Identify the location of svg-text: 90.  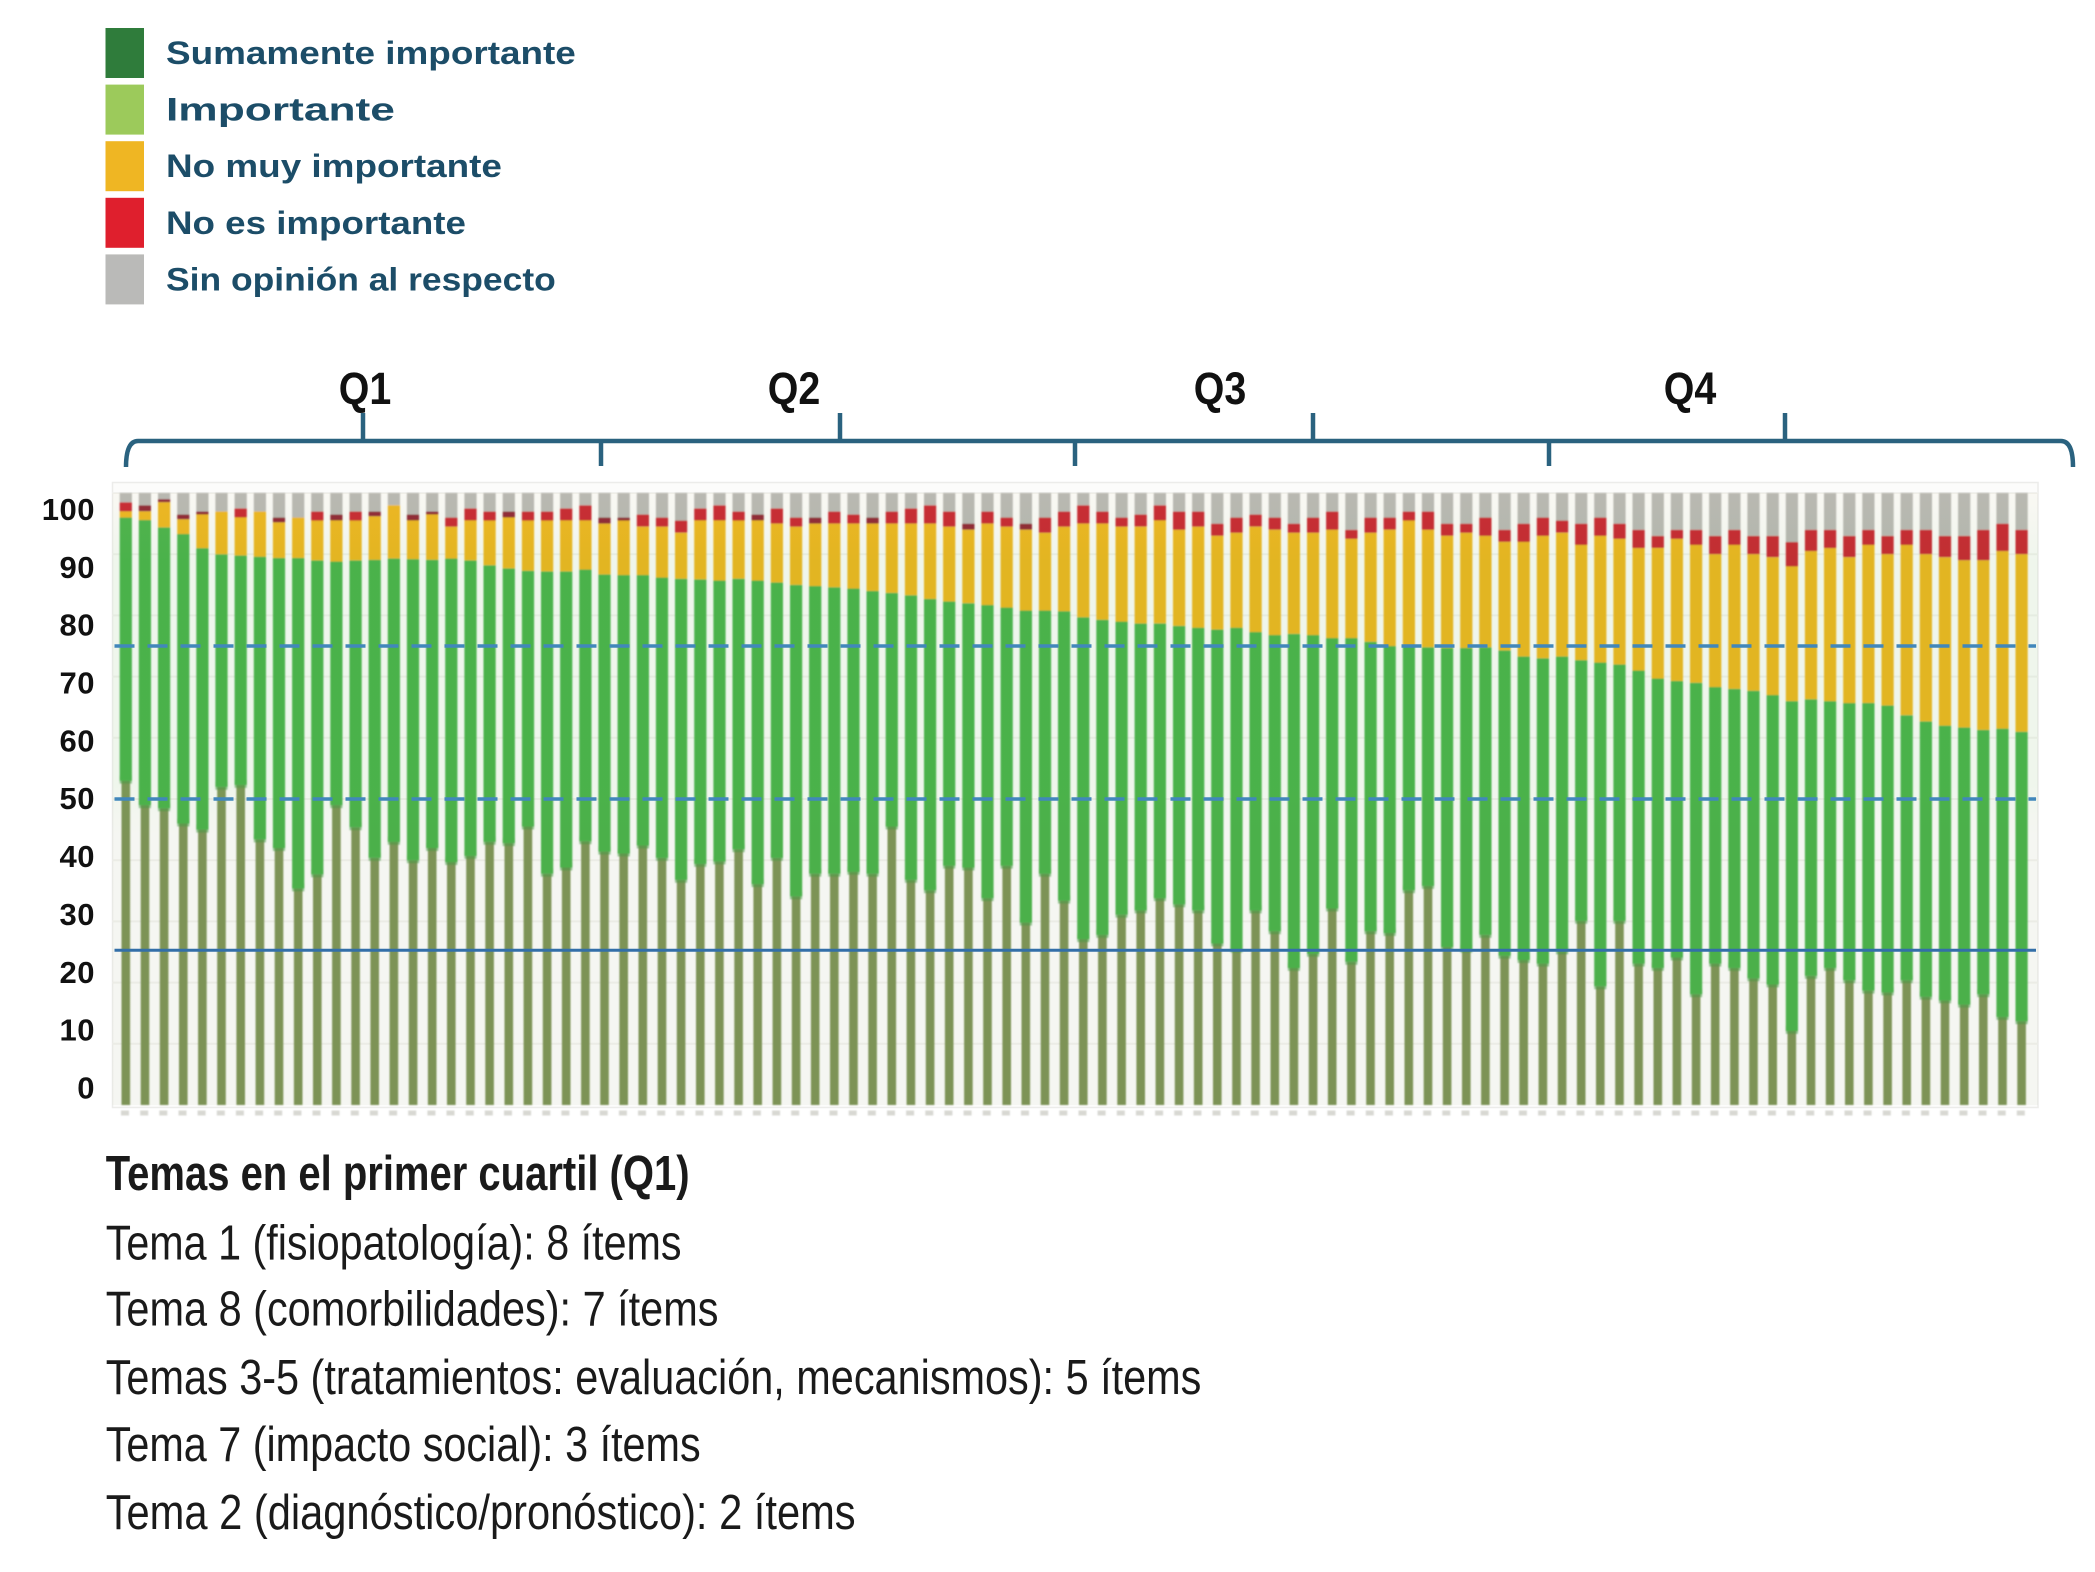
(77, 567).